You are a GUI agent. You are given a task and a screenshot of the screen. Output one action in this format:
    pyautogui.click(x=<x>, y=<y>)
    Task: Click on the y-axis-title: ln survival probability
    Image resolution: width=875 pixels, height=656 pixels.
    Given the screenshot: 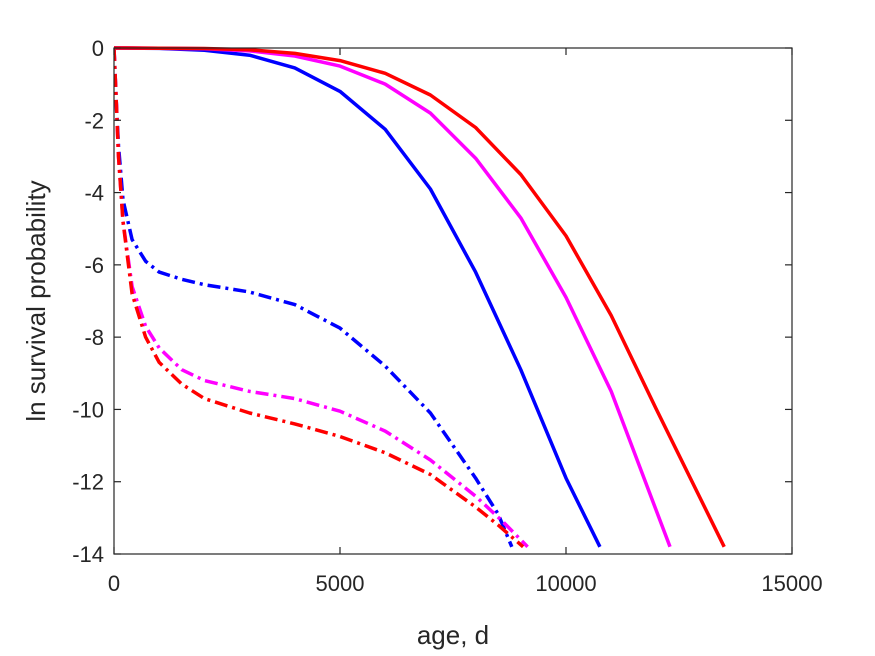 What is the action you would take?
    pyautogui.click(x=36, y=300)
    